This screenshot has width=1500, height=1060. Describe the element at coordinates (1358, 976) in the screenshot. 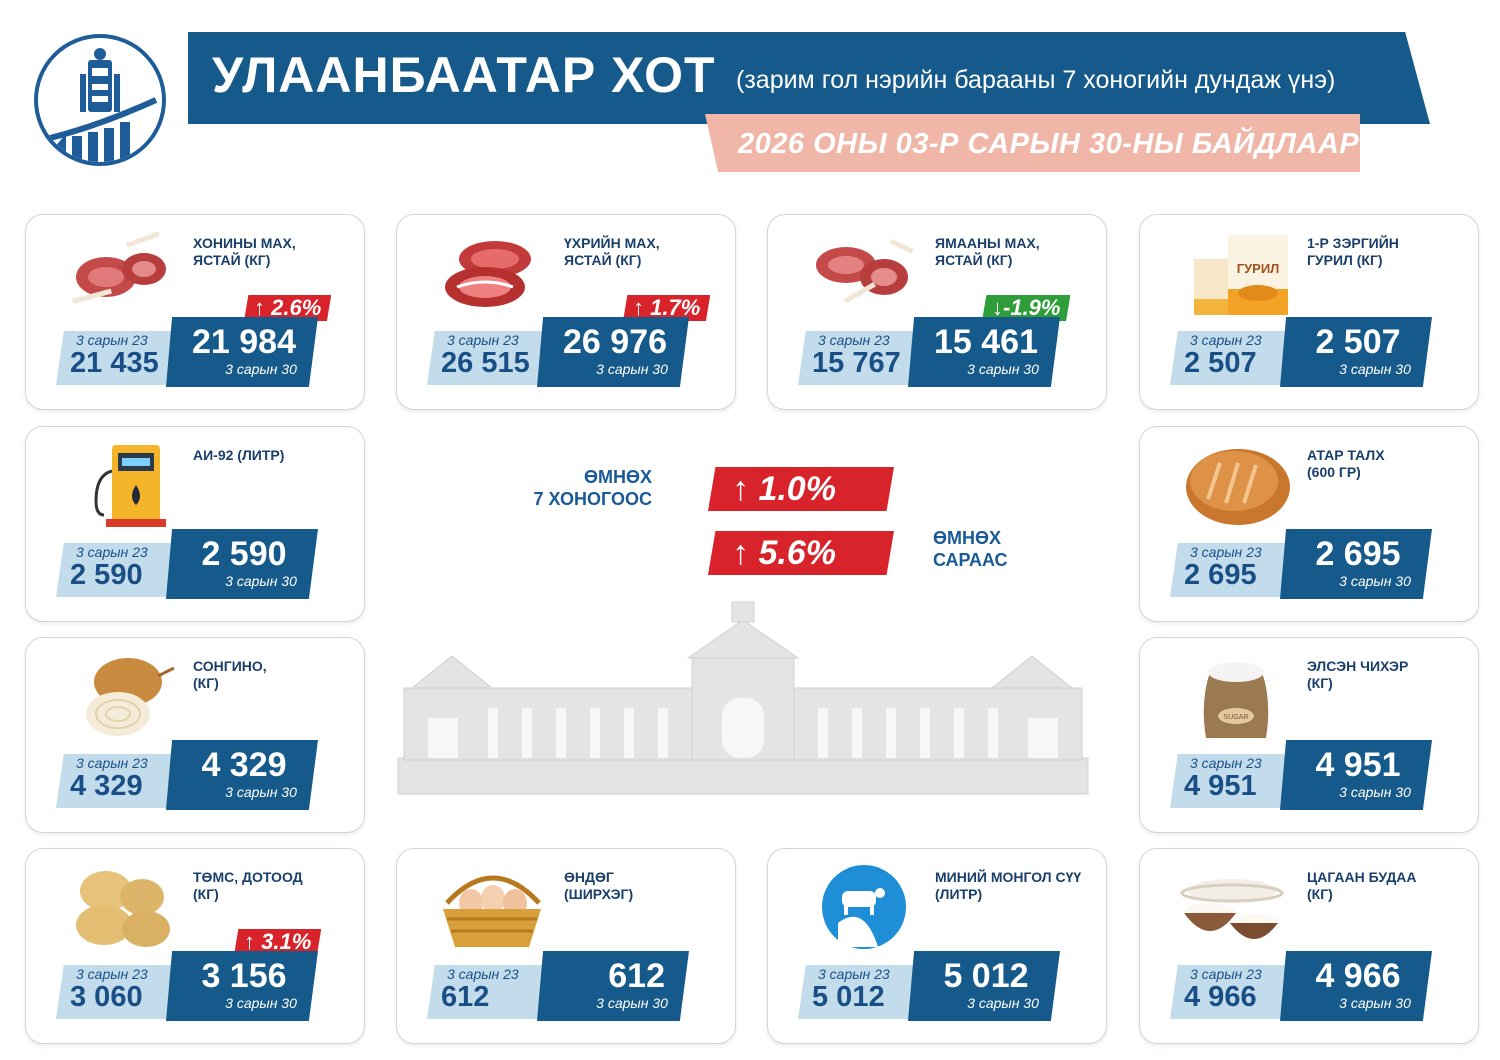

I see `current-price: 4 966` at that location.